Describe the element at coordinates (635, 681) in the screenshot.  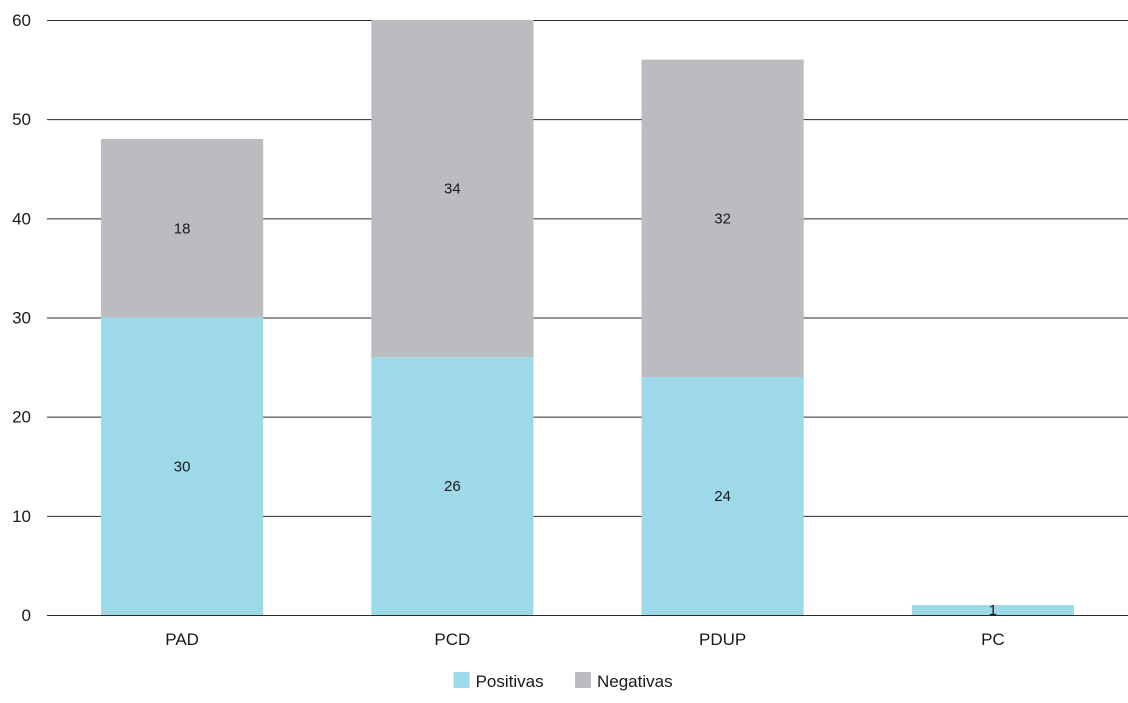
I see `legend-label-negativas: Negativas` at that location.